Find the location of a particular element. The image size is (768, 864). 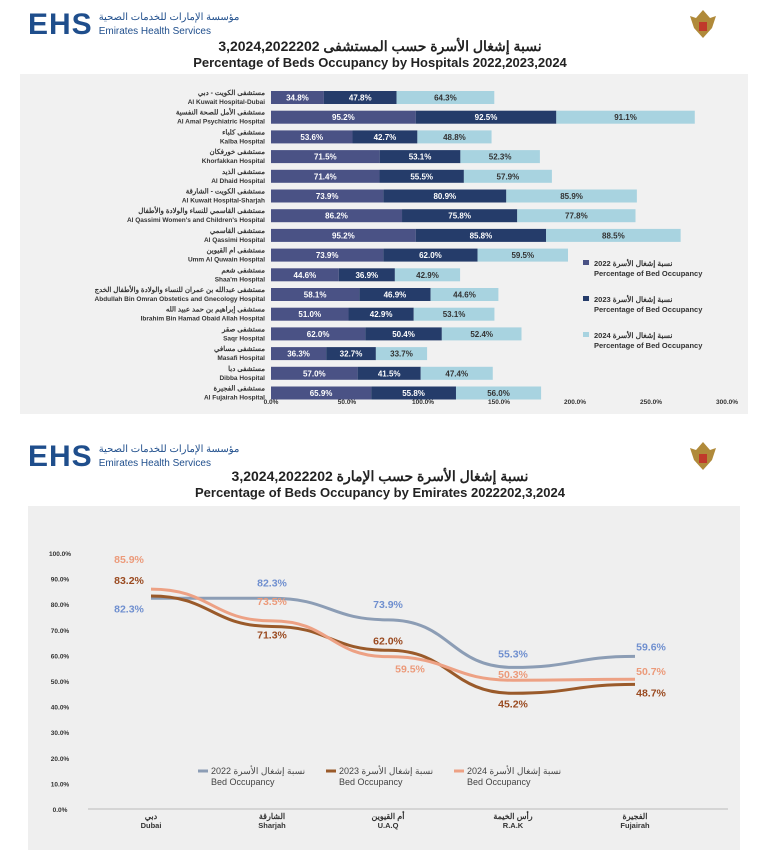

uae-emblem-icon is located at coordinates (703, 24).